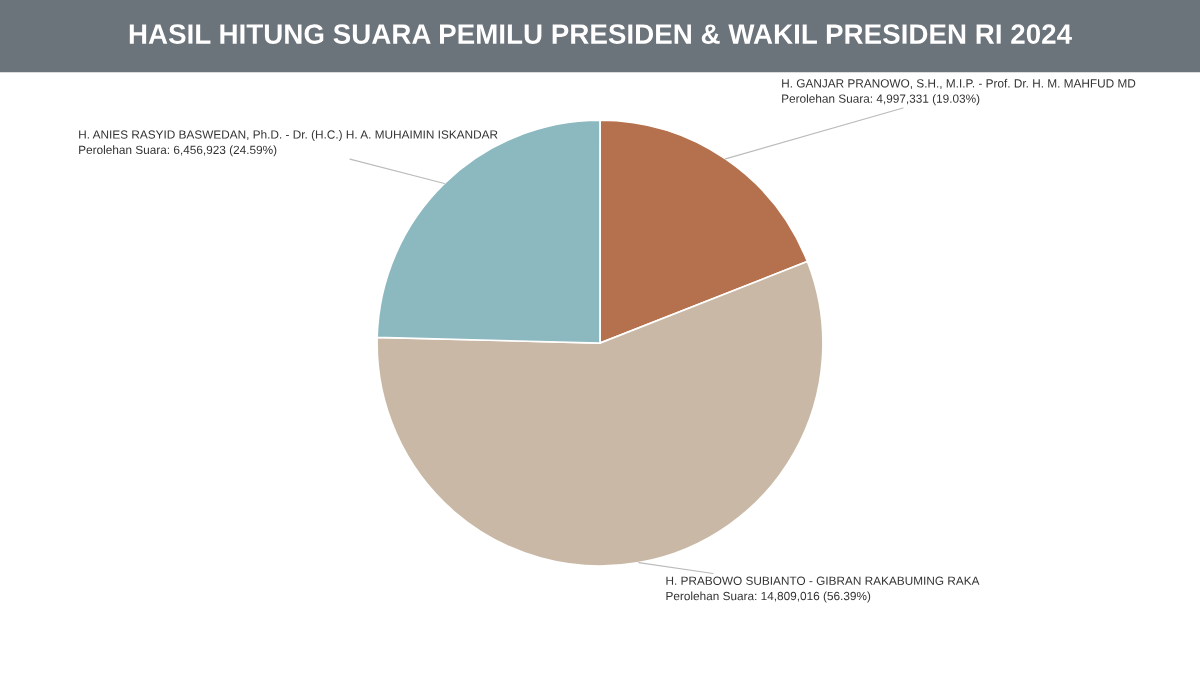  I want to click on data-label: Perolehan Suara: 4,997,331 (19.03%), so click(881, 100).